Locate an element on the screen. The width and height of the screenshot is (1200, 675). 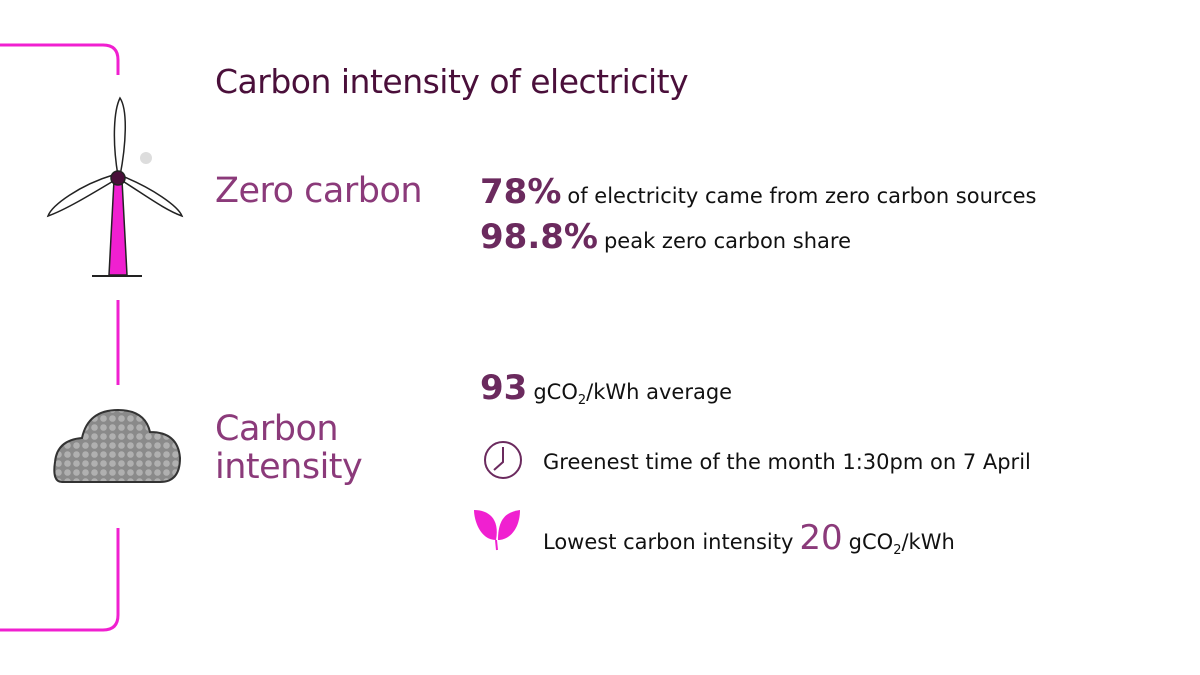
stat-value: 98.8% is located at coordinates (539, 237).